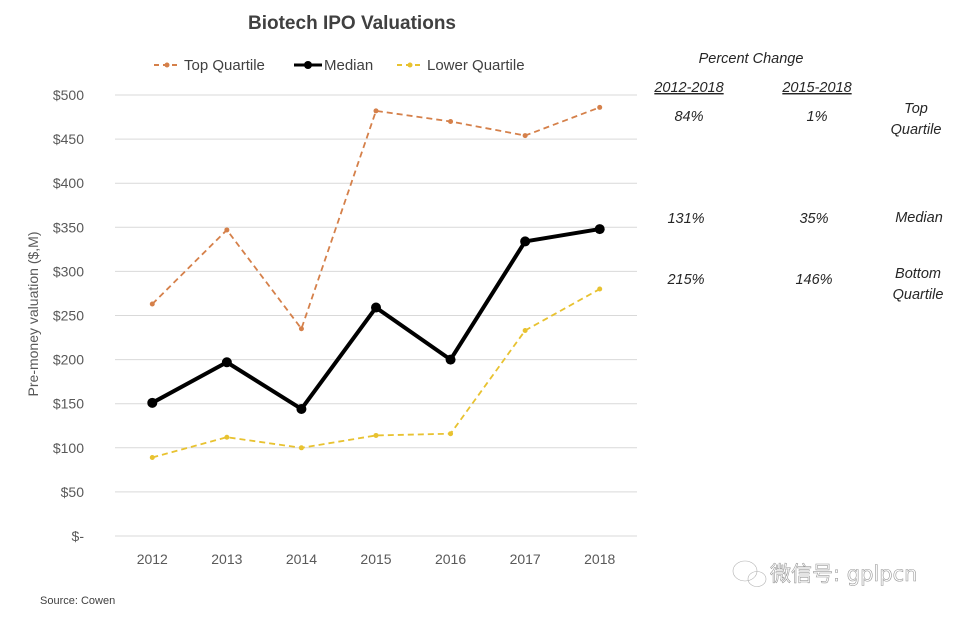 Image resolution: width=960 pixels, height=617 pixels. I want to click on table-row-top-col2: 1%, so click(817, 117).